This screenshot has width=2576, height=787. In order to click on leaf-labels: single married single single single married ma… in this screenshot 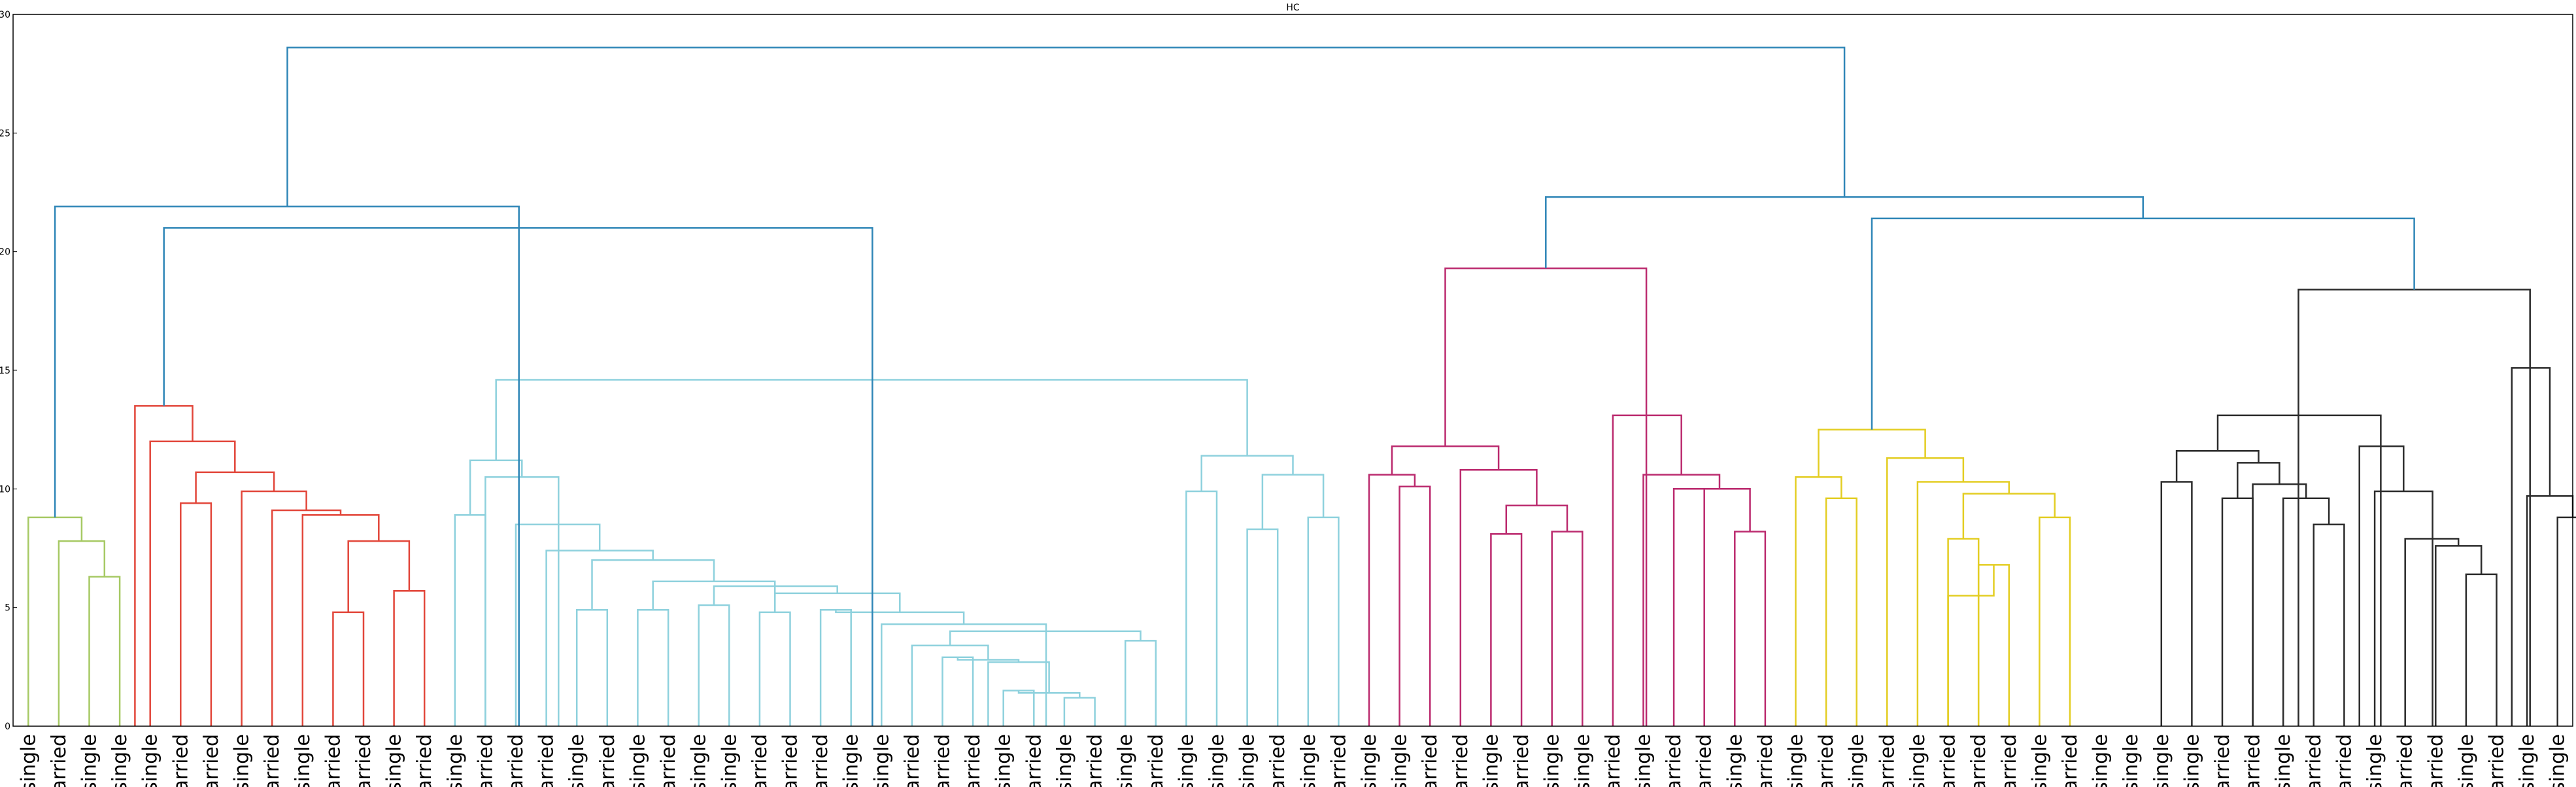, I will do `click(1293, 760)`.